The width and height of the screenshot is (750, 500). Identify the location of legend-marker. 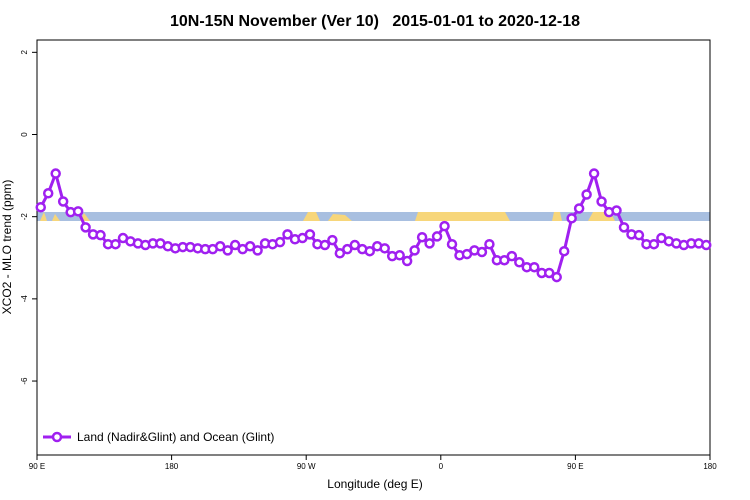
(57, 437).